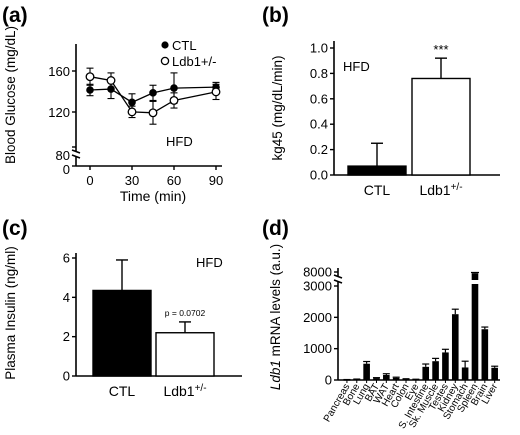 The width and height of the screenshot is (520, 435). Describe the element at coordinates (357, 380) in the screenshot. I see `panel-d-bar-bone` at that location.